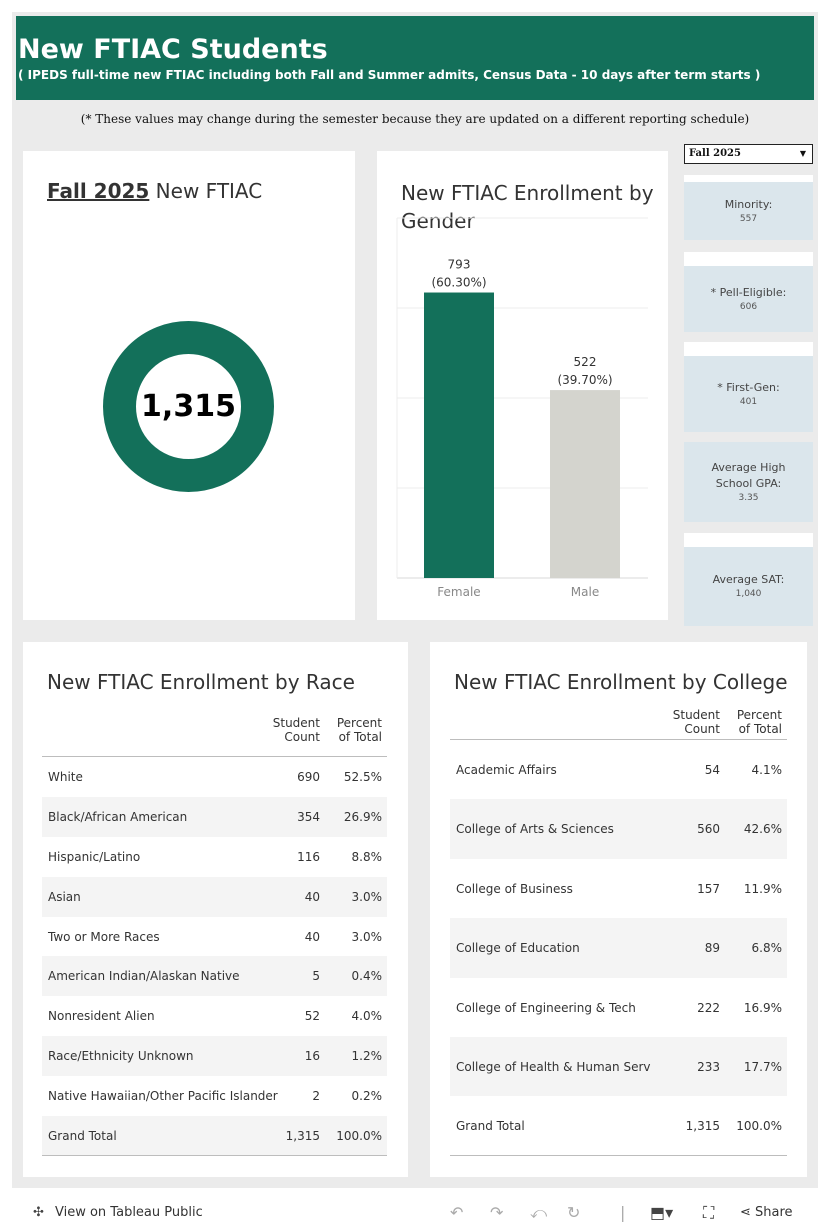 The width and height of the screenshot is (830, 1227). What do you see at coordinates (144, 976) in the screenshot?
I see `cell-name: American Indian/Alaskan Native` at bounding box center [144, 976].